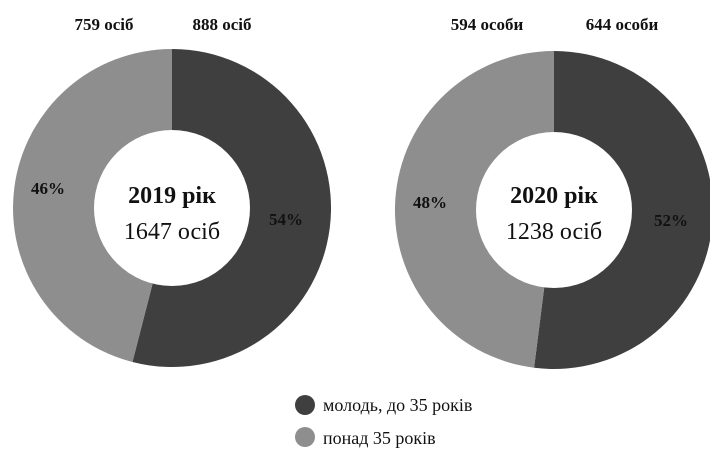 Image resolution: width=710 pixels, height=452 pixels. Describe the element at coordinates (430, 202) in the screenshot. I see `pct-label-over35-2020: 48%` at that location.